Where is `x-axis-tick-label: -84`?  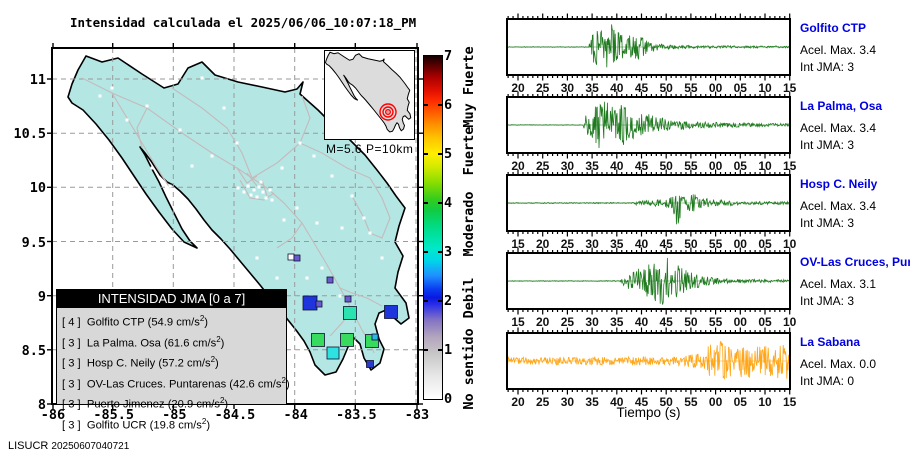 x-axis-tick-label: -84 is located at coordinates (295, 415).